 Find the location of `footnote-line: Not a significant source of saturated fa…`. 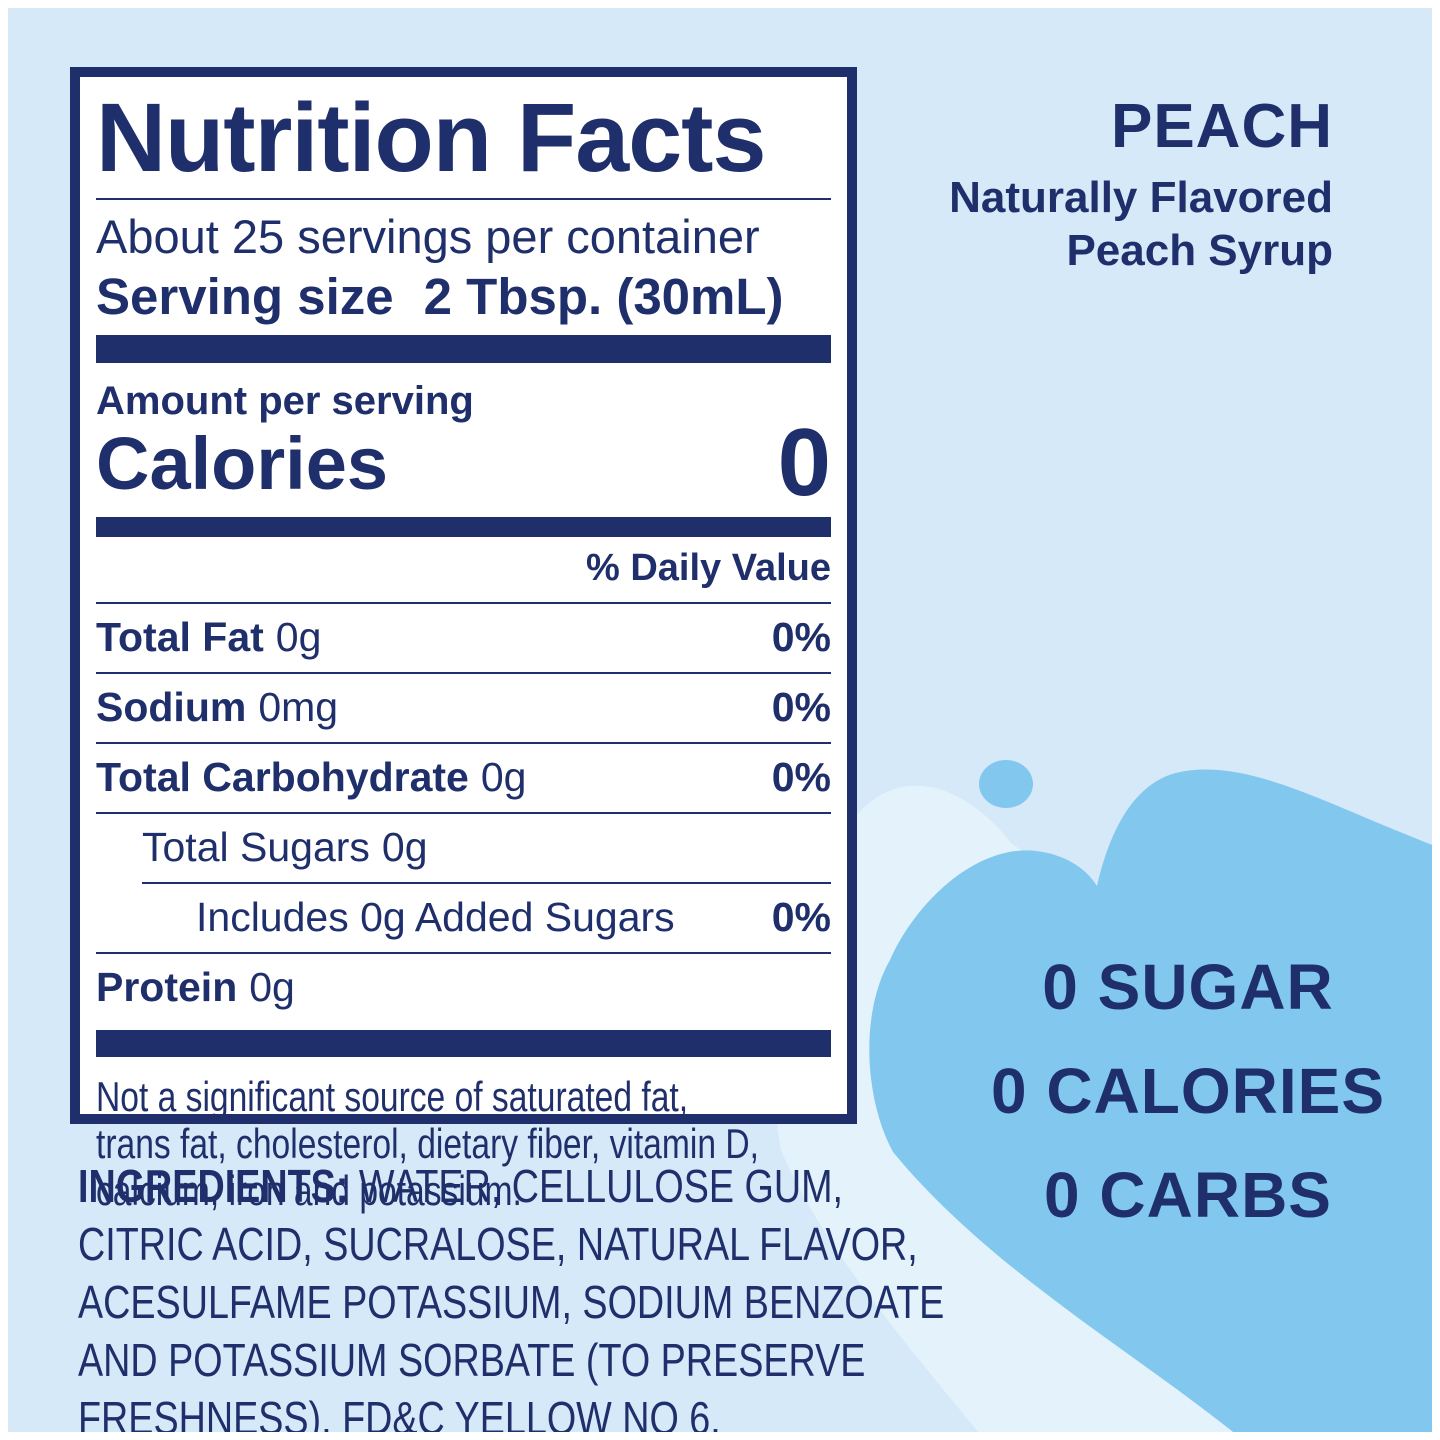

footnote-line: Not a significant source of saturated fa… is located at coordinates (392, 1096).